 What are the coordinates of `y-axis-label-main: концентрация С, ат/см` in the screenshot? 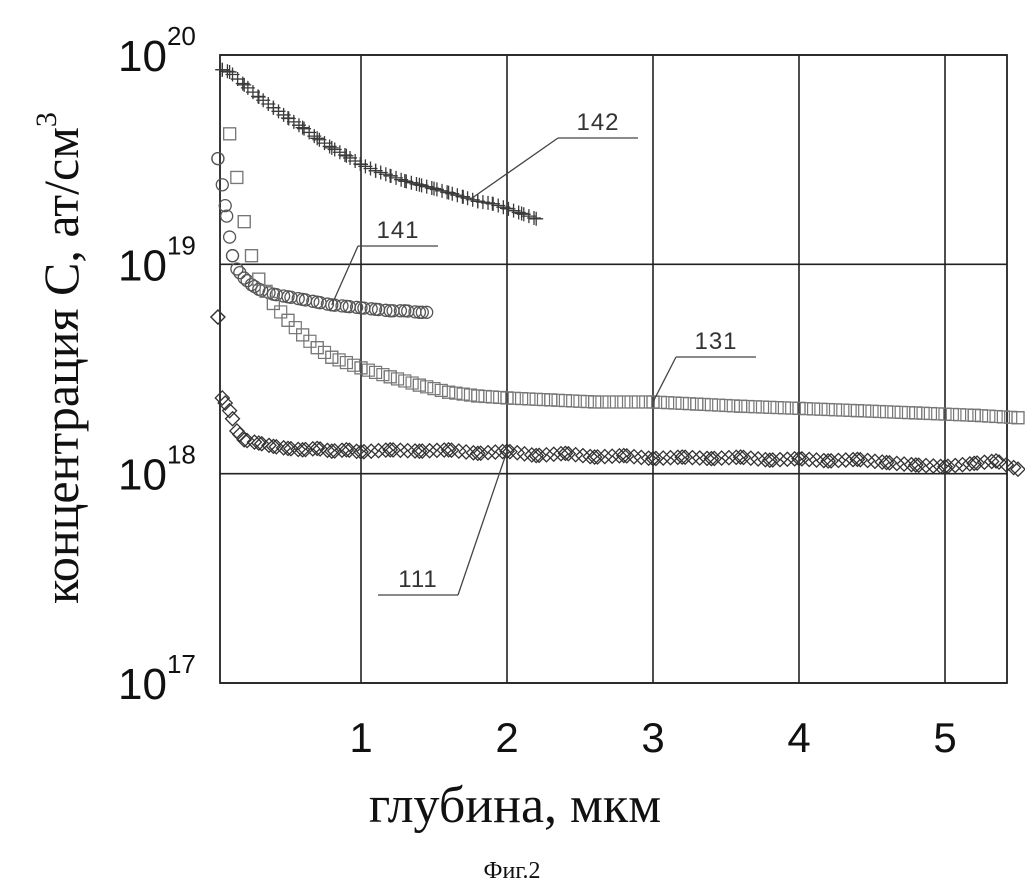 It's located at (61, 365).